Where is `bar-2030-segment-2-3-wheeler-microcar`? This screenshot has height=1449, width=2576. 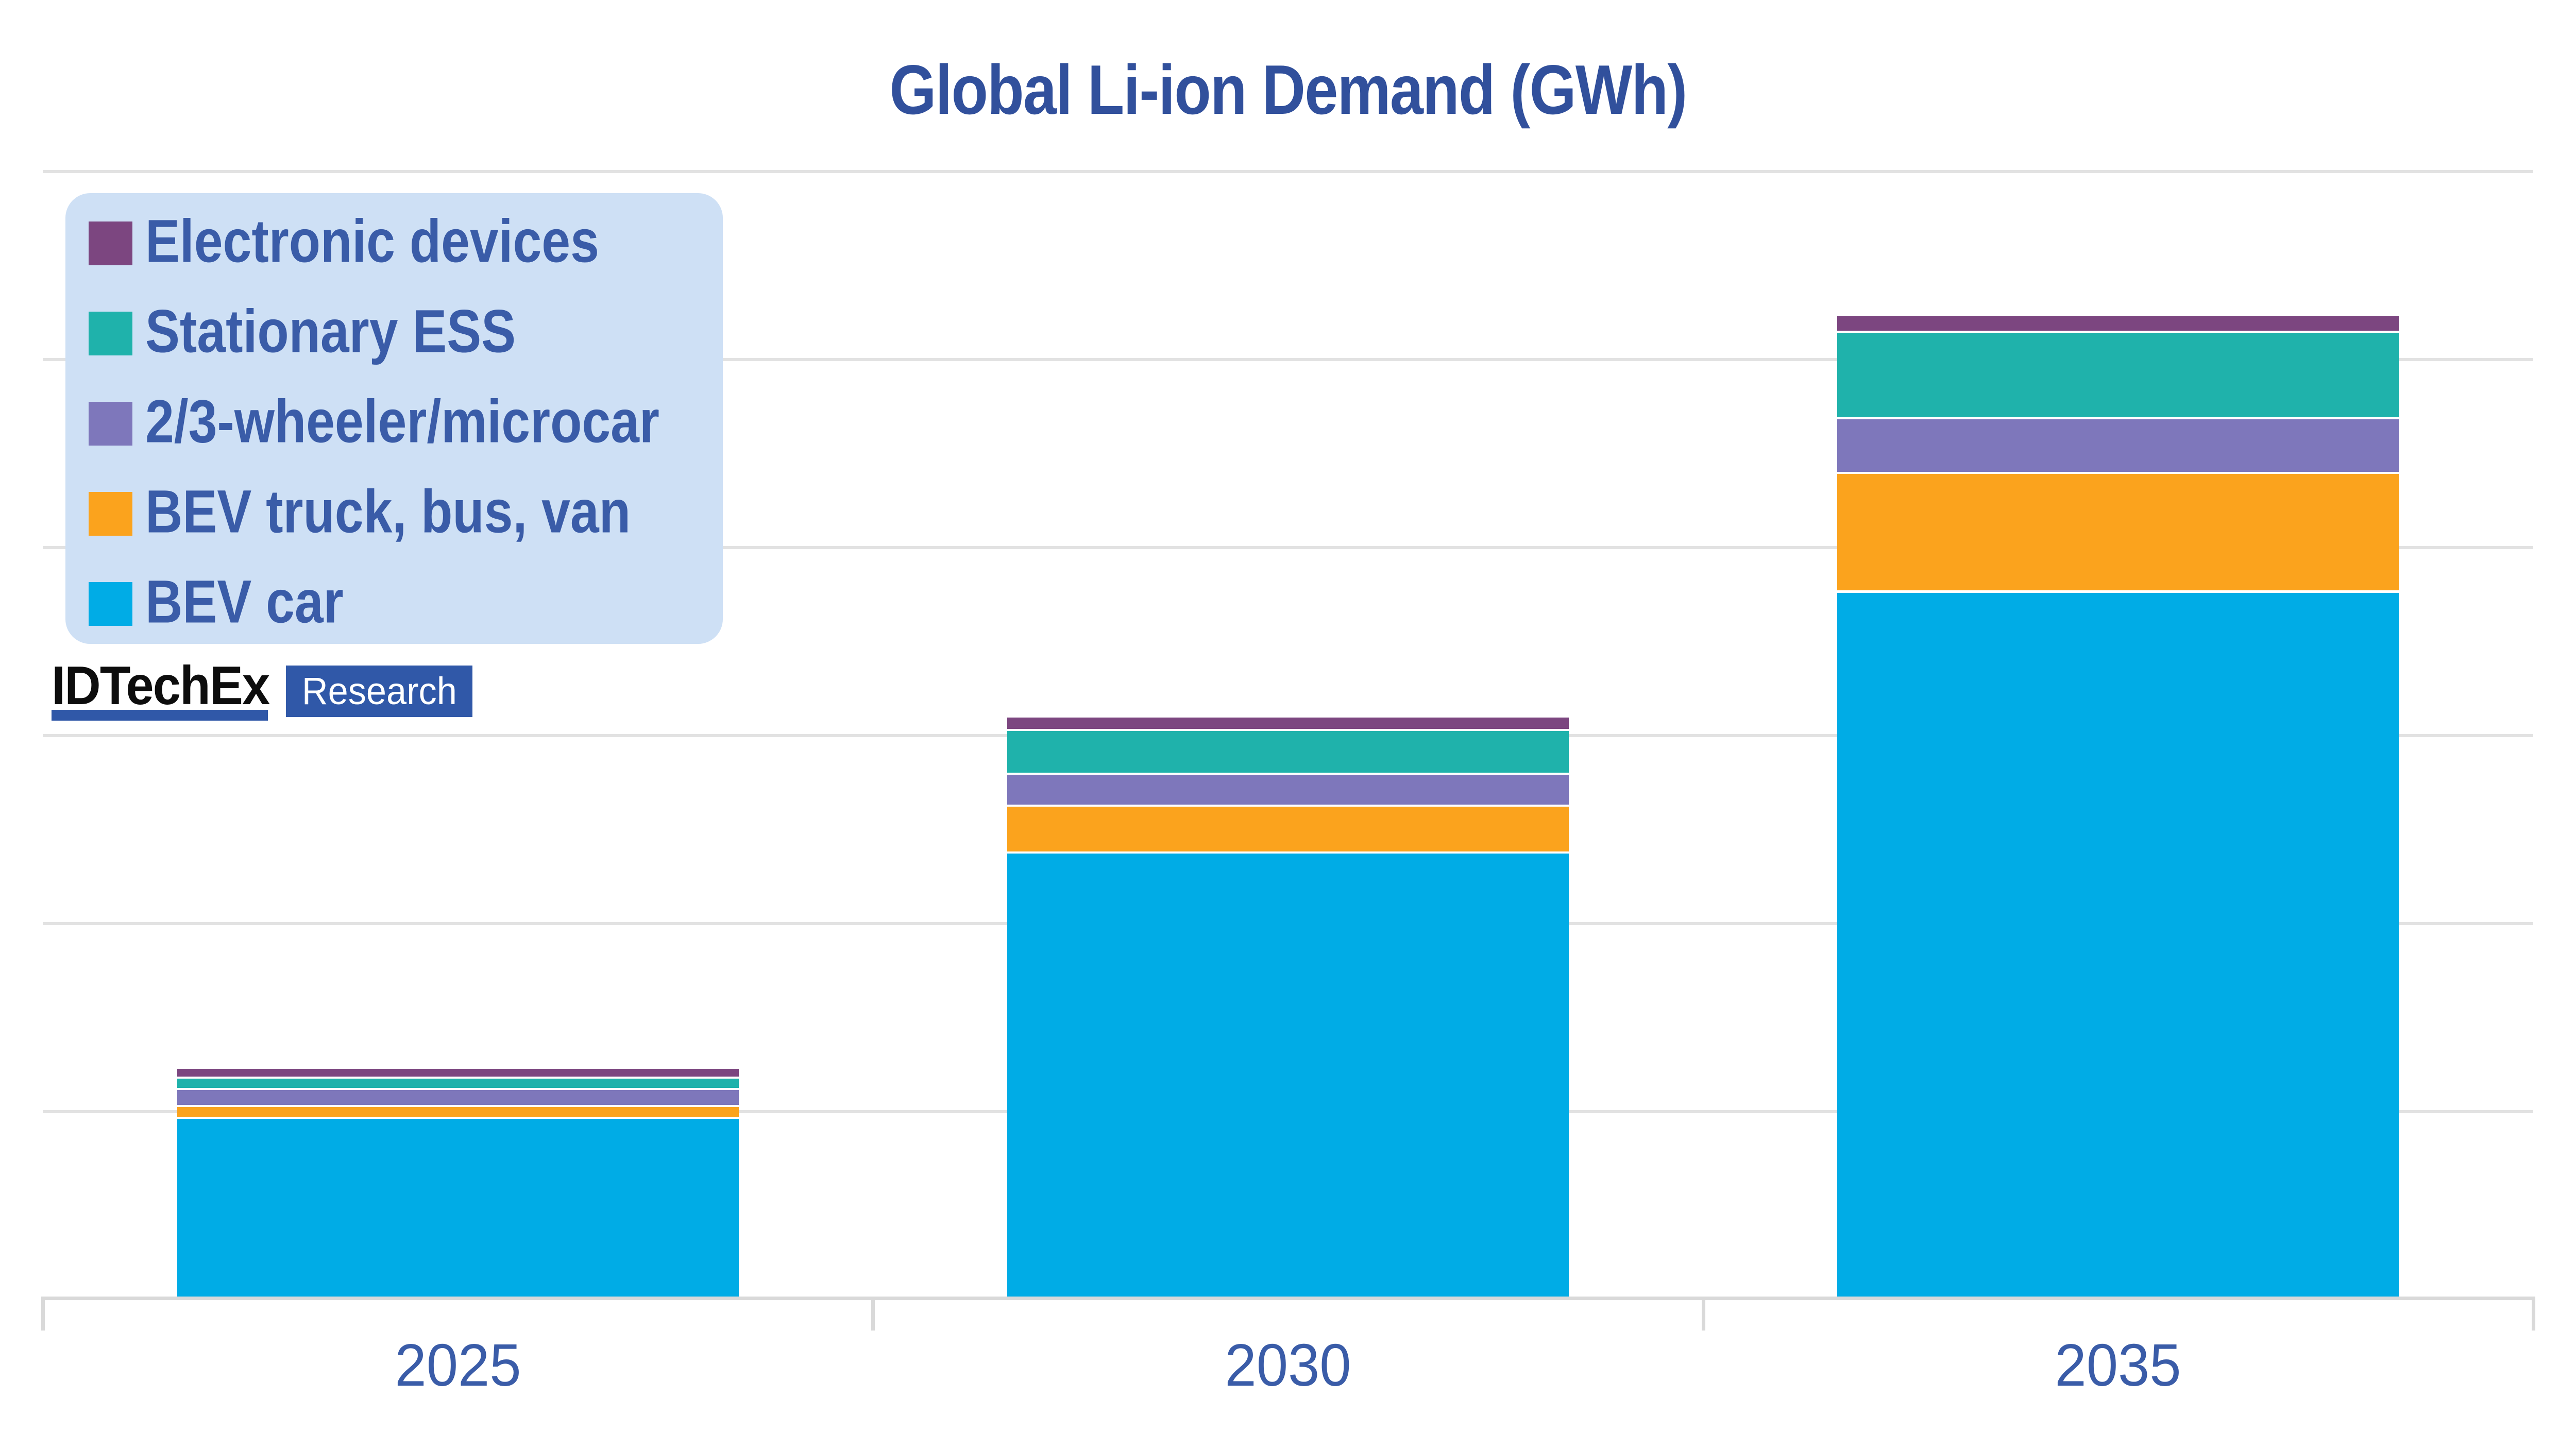
bar-2030-segment-2-3-wheeler-microcar is located at coordinates (1288, 790).